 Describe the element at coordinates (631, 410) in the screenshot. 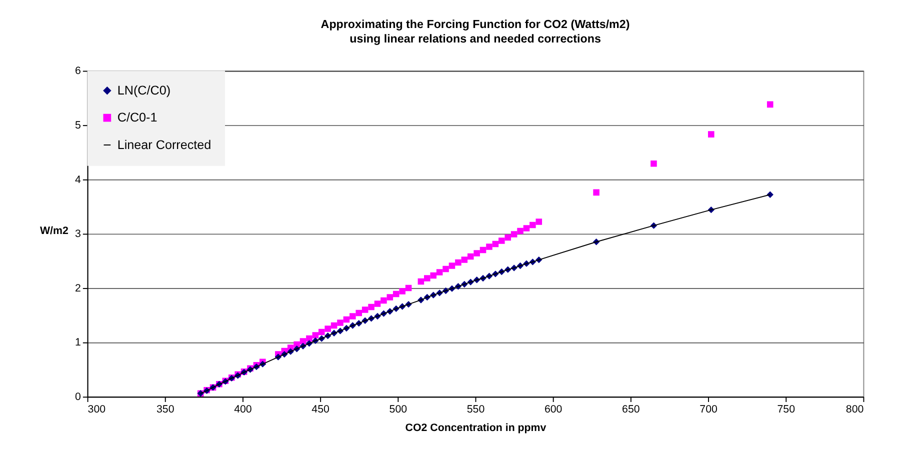

I see `x-tick-label: 650` at that location.